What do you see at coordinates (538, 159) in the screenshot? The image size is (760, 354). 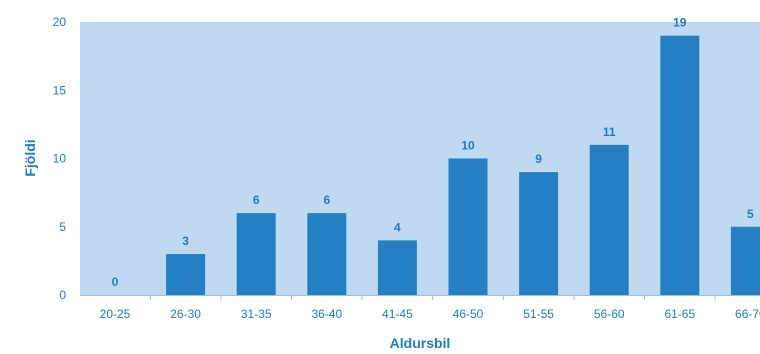 I see `data-label: 9` at bounding box center [538, 159].